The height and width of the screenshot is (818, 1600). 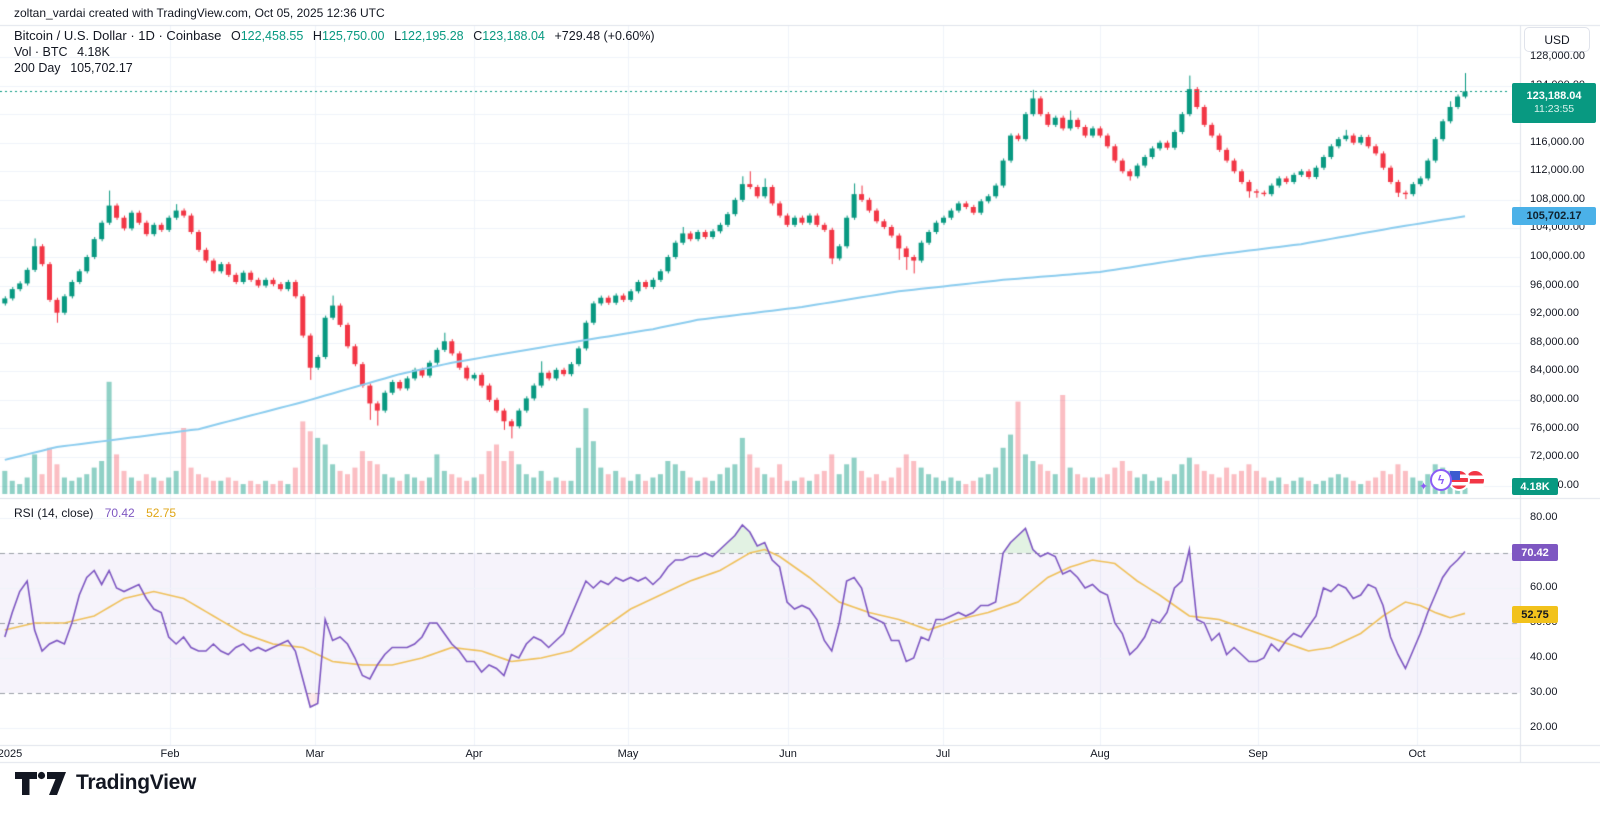 I want to click on tradingview-logo-text: TradingView, so click(x=136, y=782).